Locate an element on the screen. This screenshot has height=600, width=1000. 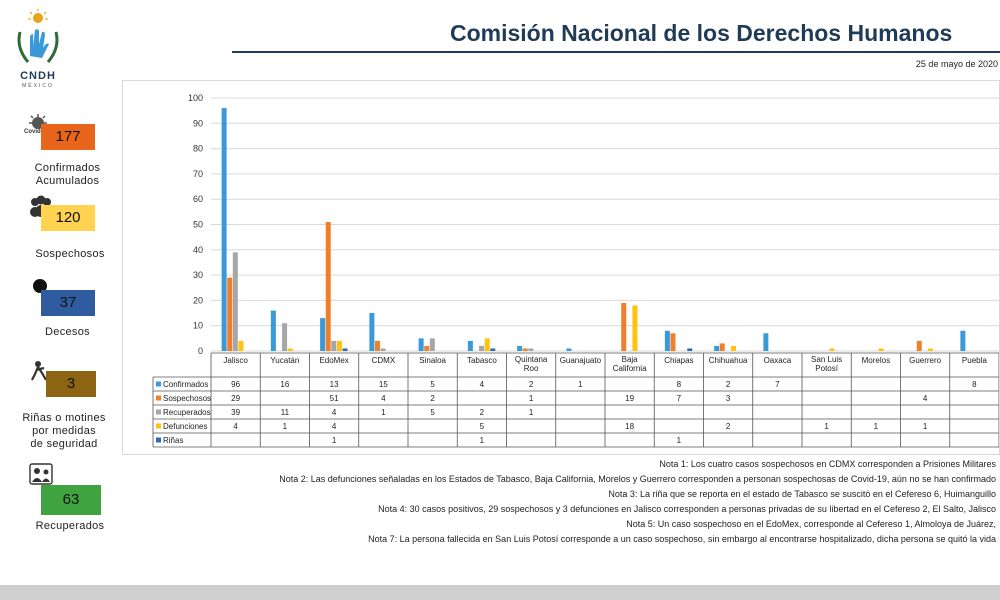
x-category-label: Morelos is located at coordinates (876, 360).